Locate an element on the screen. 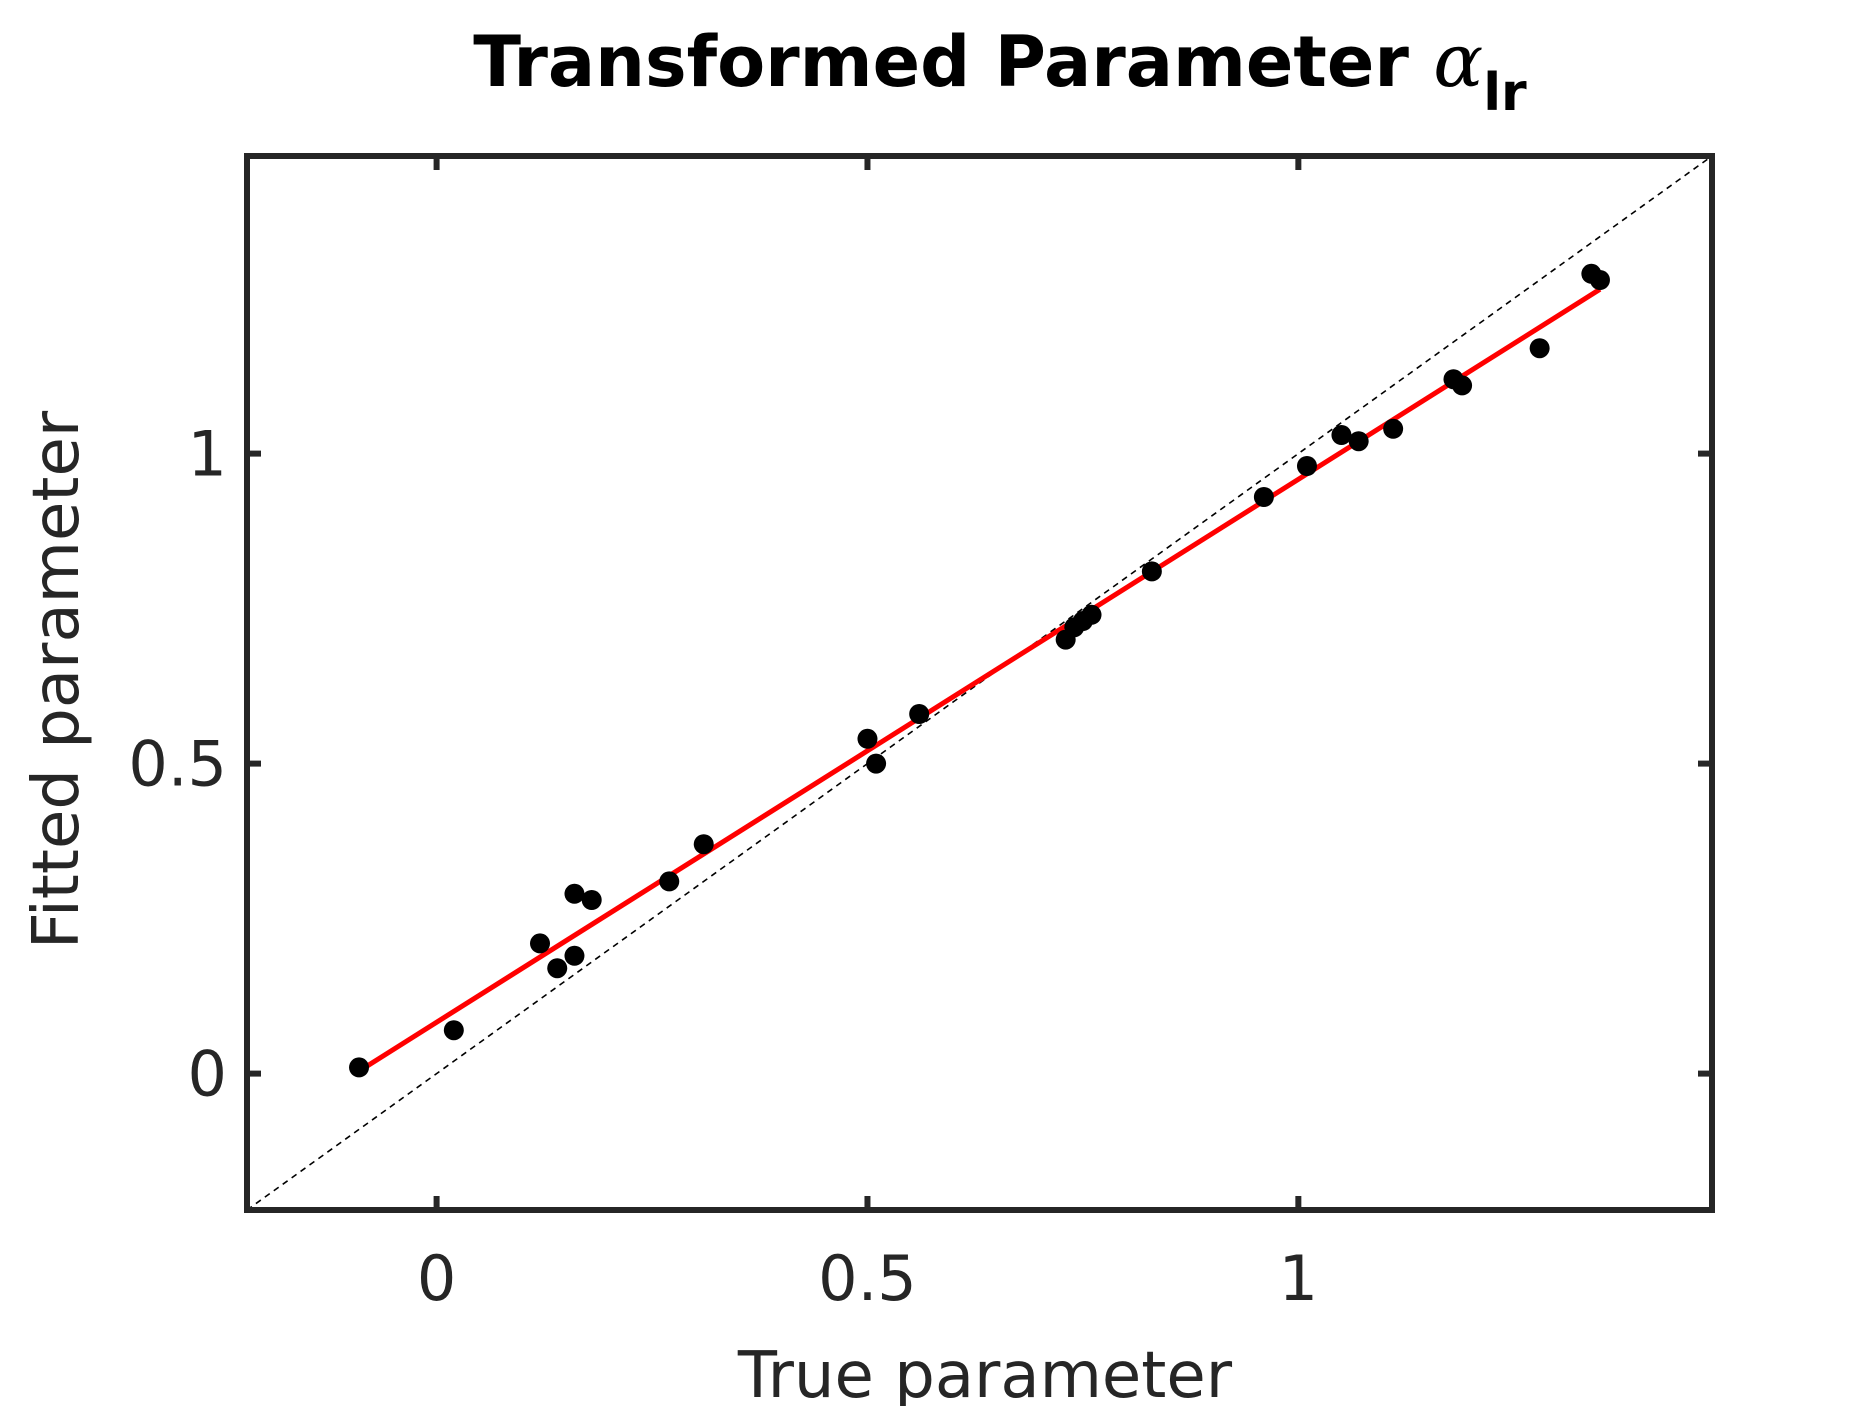 This screenshot has width=1875, height=1406. chart-title-symbol: α is located at coordinates (1458, 61).